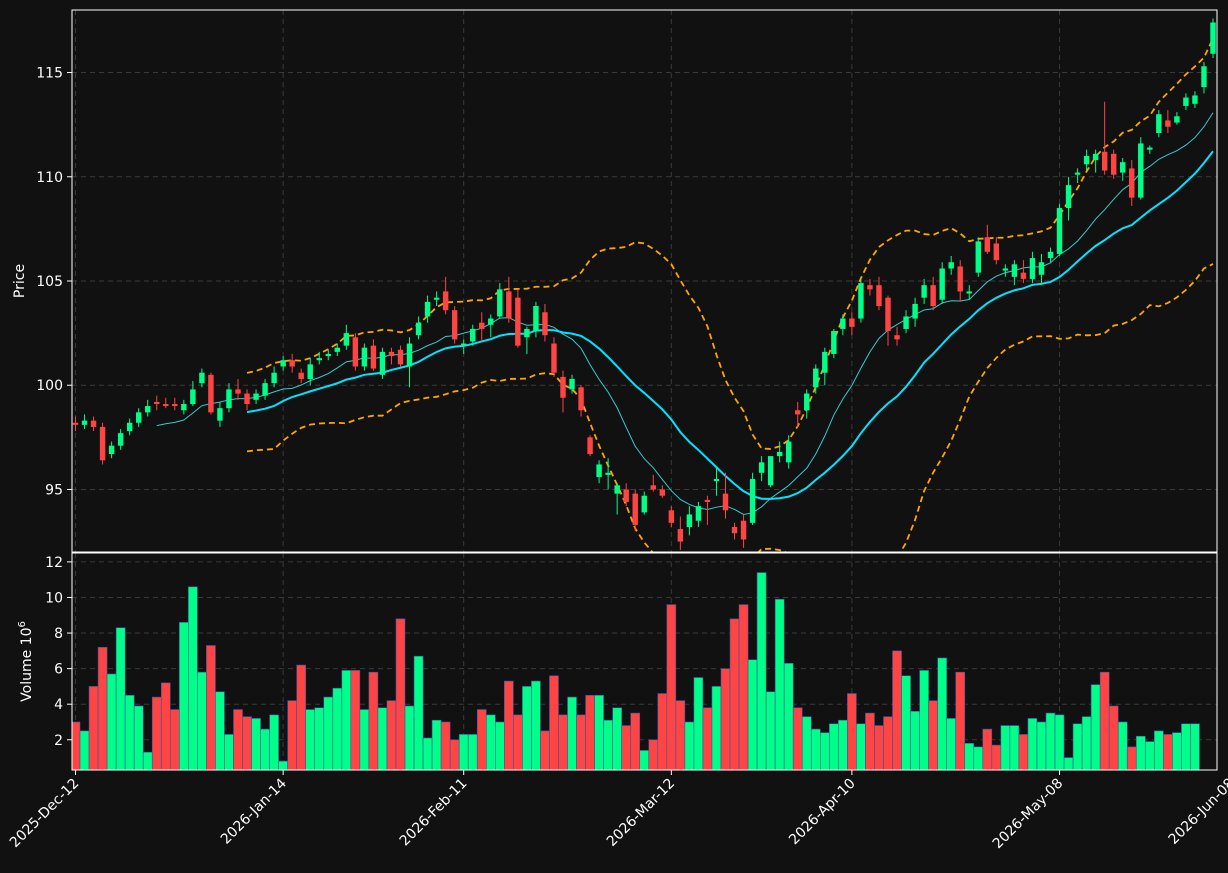  I want to click on x-tick-label: 2026-Mar-12, so click(641, 813).